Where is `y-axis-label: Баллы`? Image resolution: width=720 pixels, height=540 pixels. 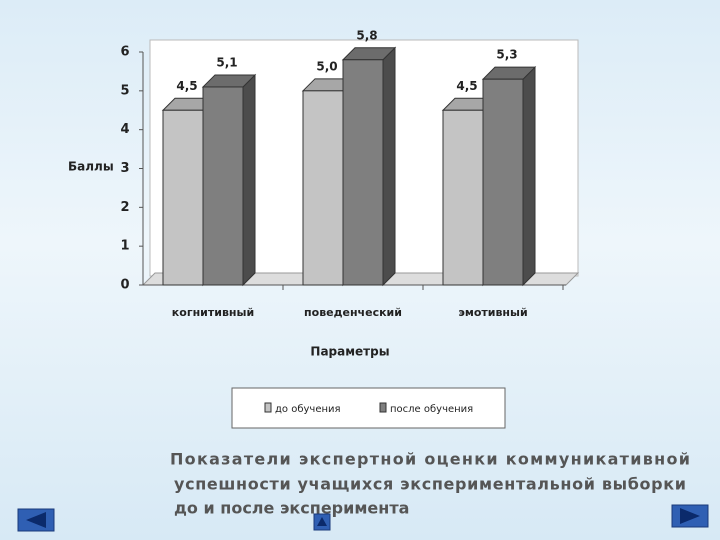
y-axis-label: Баллы is located at coordinates (91, 167).